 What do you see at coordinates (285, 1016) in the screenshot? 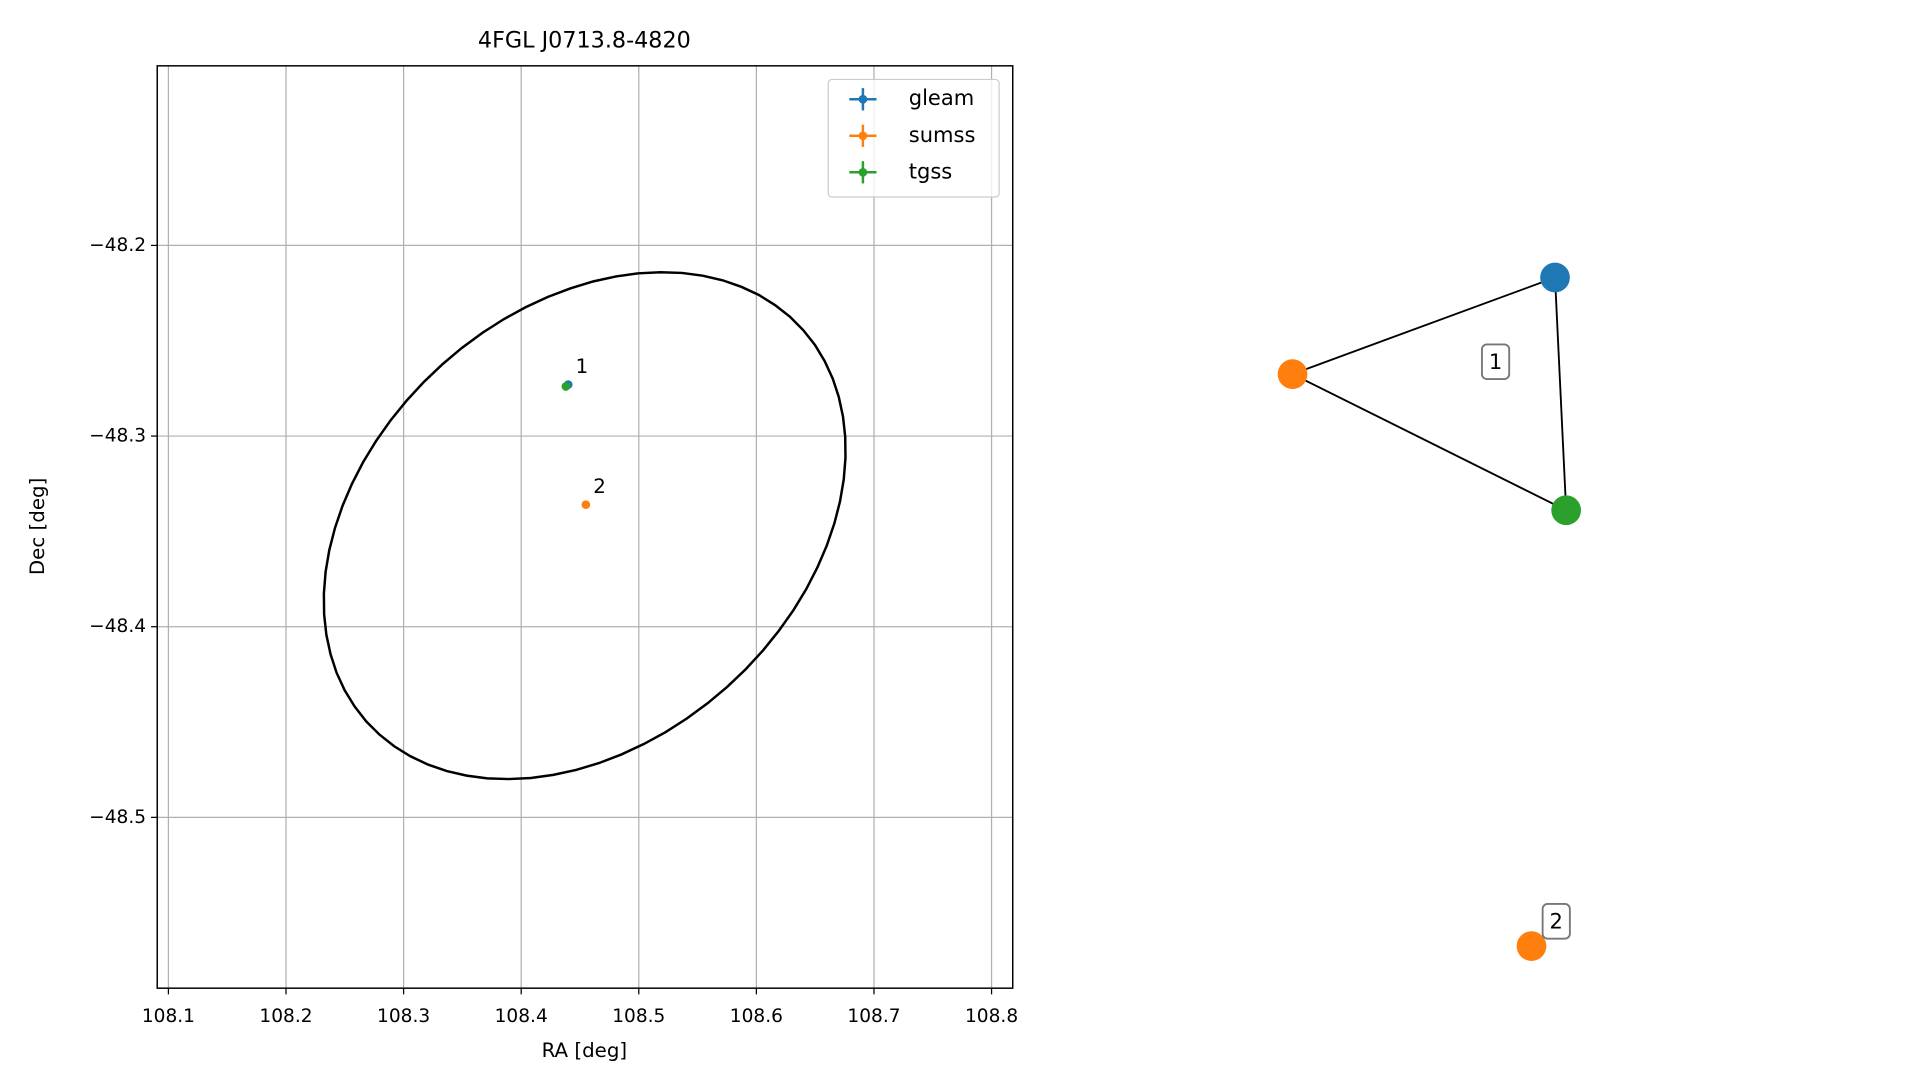
I see `x-tick-label: 108.2` at bounding box center [285, 1016].